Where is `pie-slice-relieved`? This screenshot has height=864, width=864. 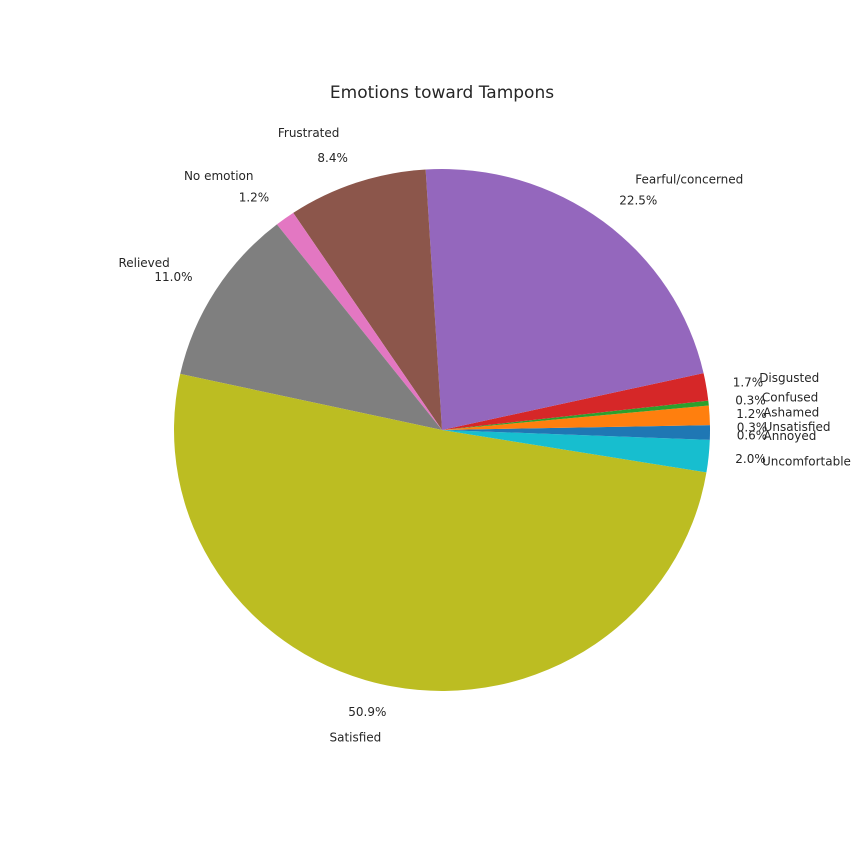
pie-slice-relieved is located at coordinates (311, 327).